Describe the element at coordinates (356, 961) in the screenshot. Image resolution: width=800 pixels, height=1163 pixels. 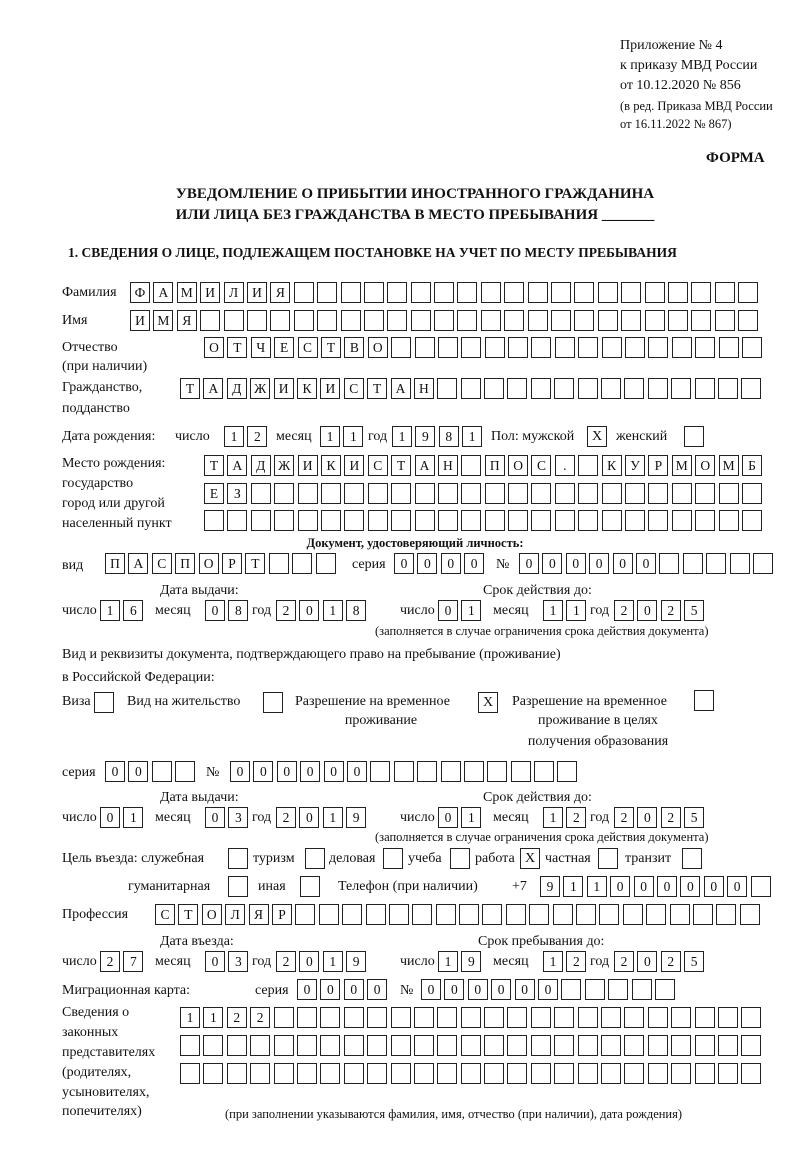
I see `char-cell: 9` at that location.